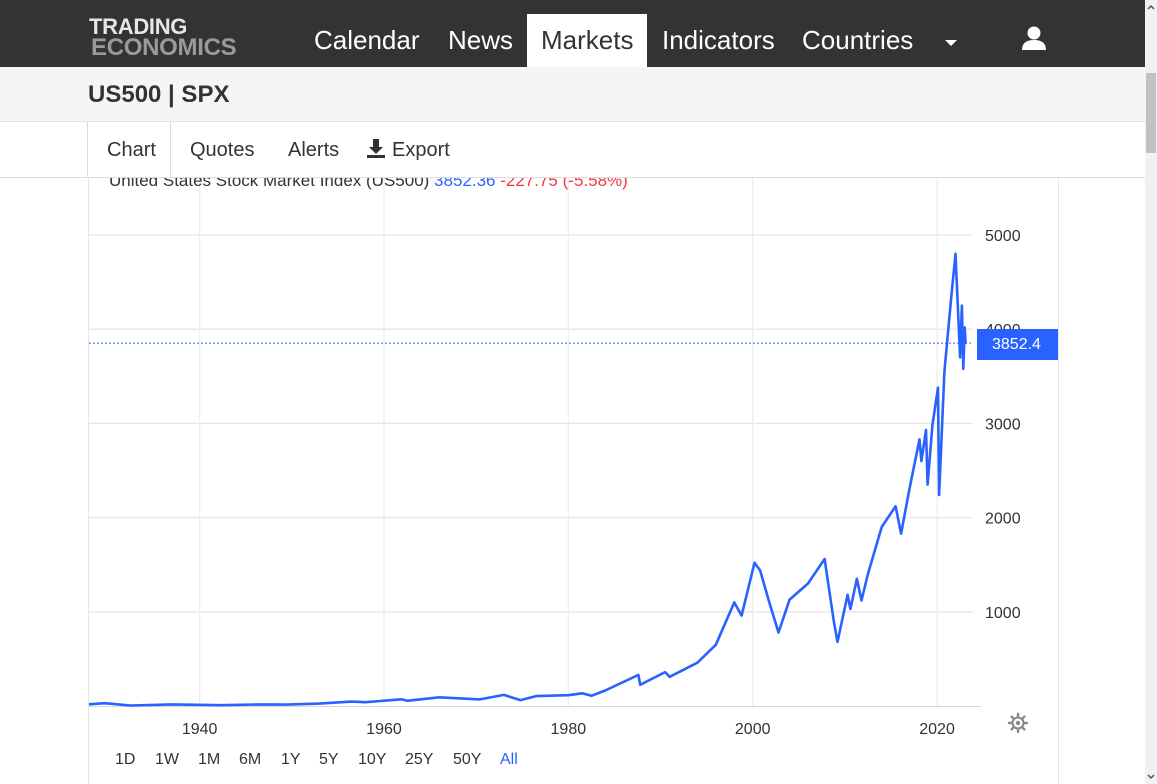 The image size is (1157, 784). What do you see at coordinates (587, 40) in the screenshot?
I see `nav-markets: Markets` at bounding box center [587, 40].